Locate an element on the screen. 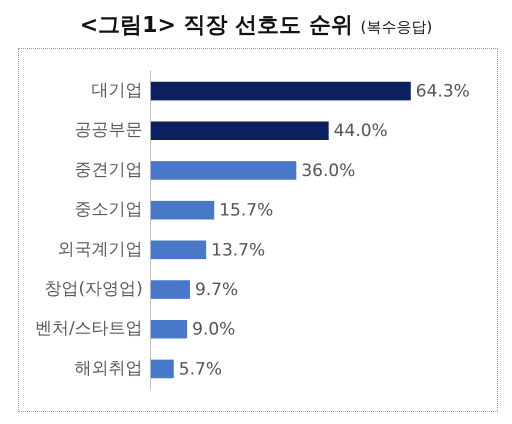 The height and width of the screenshot is (424, 512). data-label: 15.7% is located at coordinates (246, 210).